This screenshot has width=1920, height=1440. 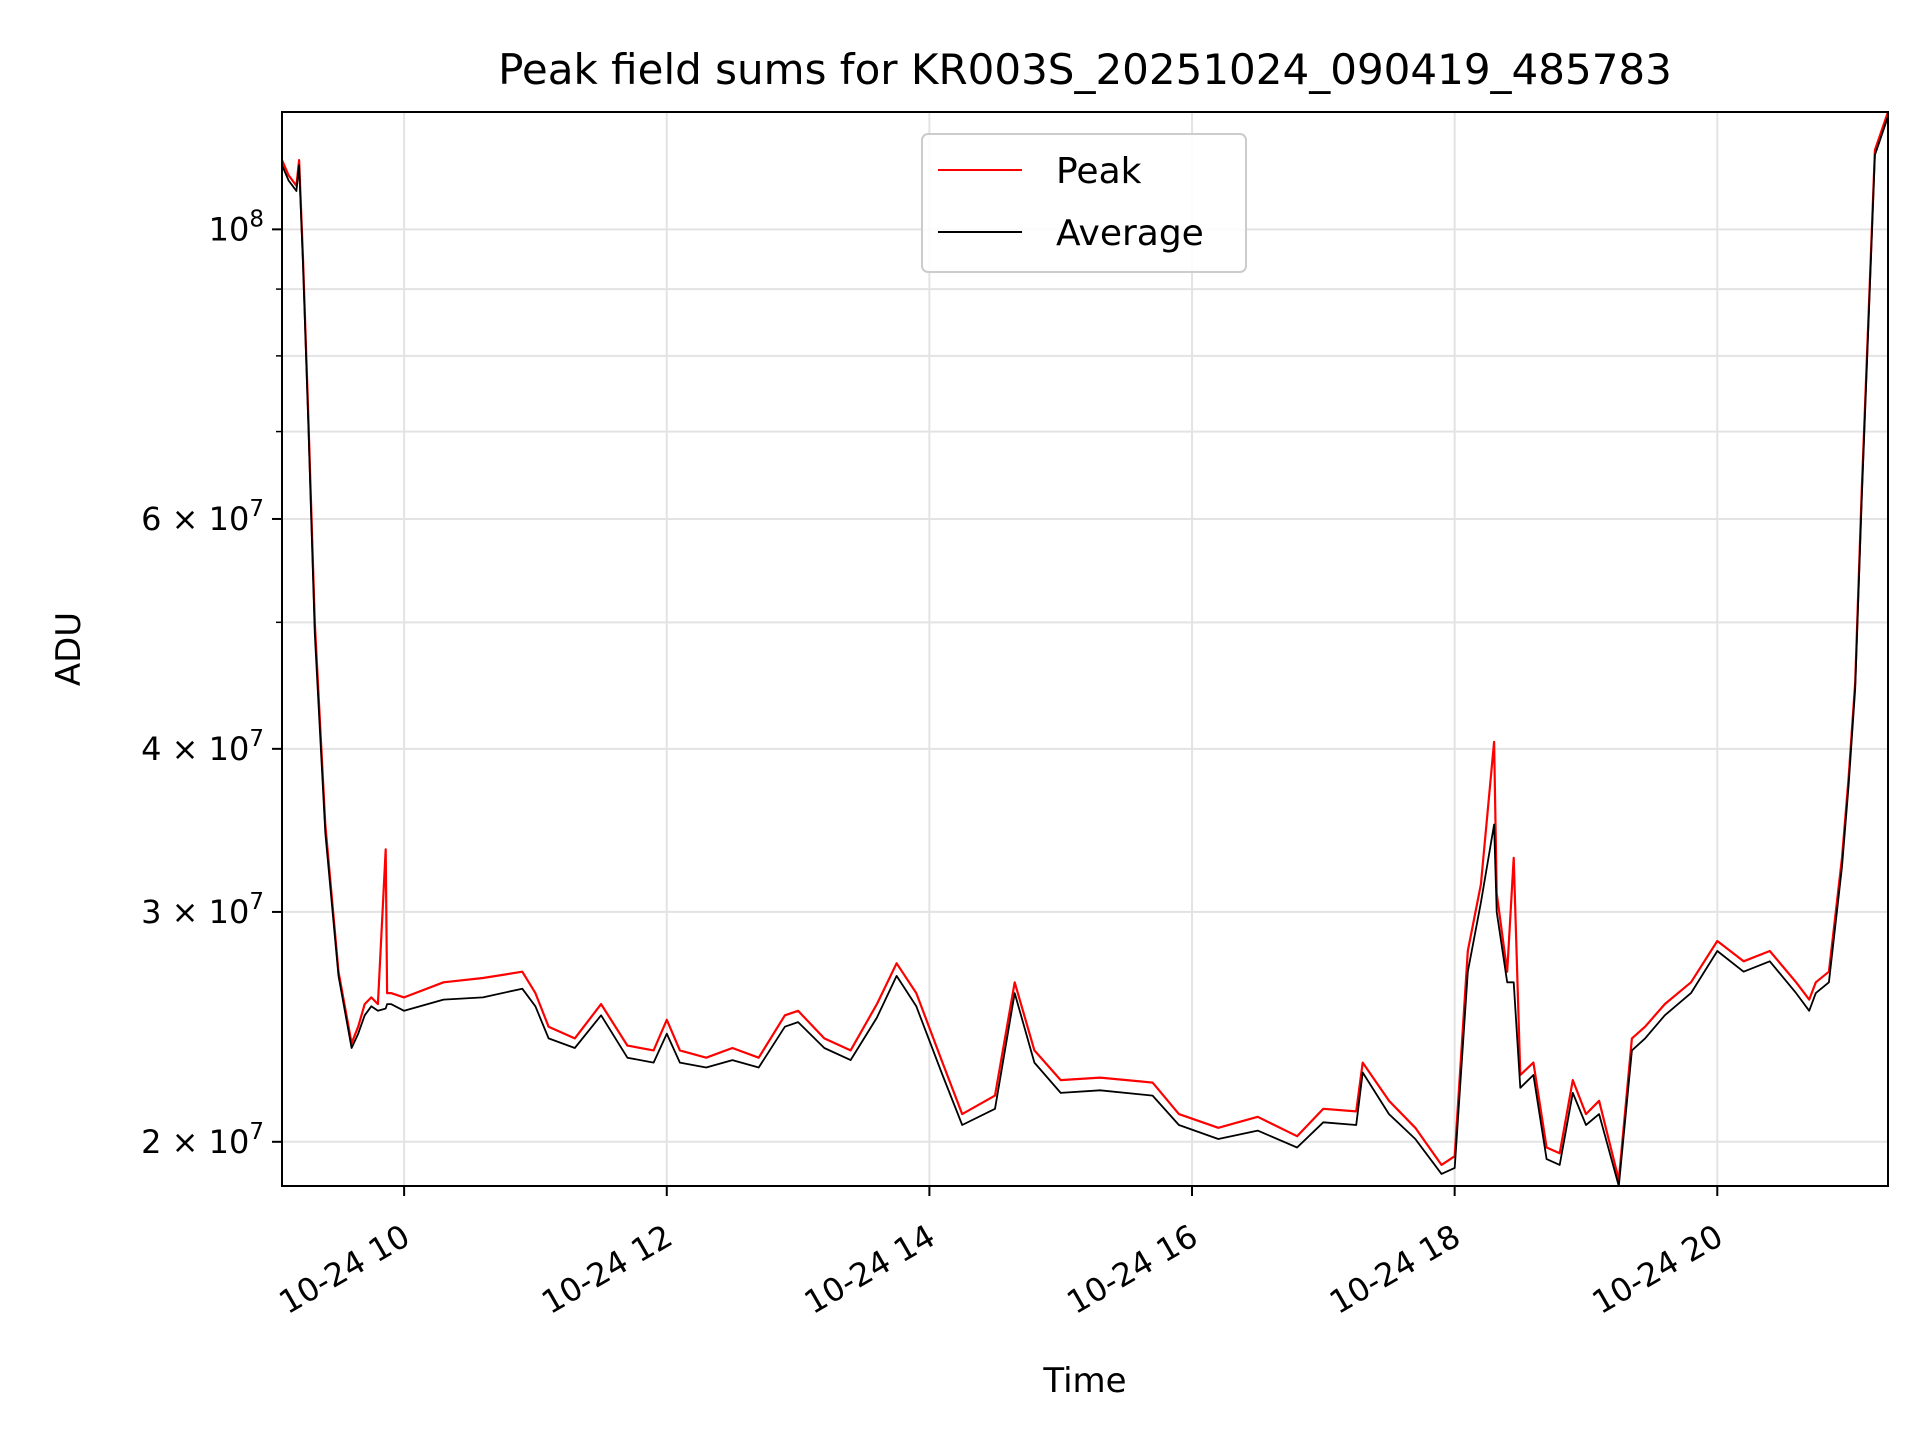 I want to click on legend: Peak Average, so click(x=1084, y=203).